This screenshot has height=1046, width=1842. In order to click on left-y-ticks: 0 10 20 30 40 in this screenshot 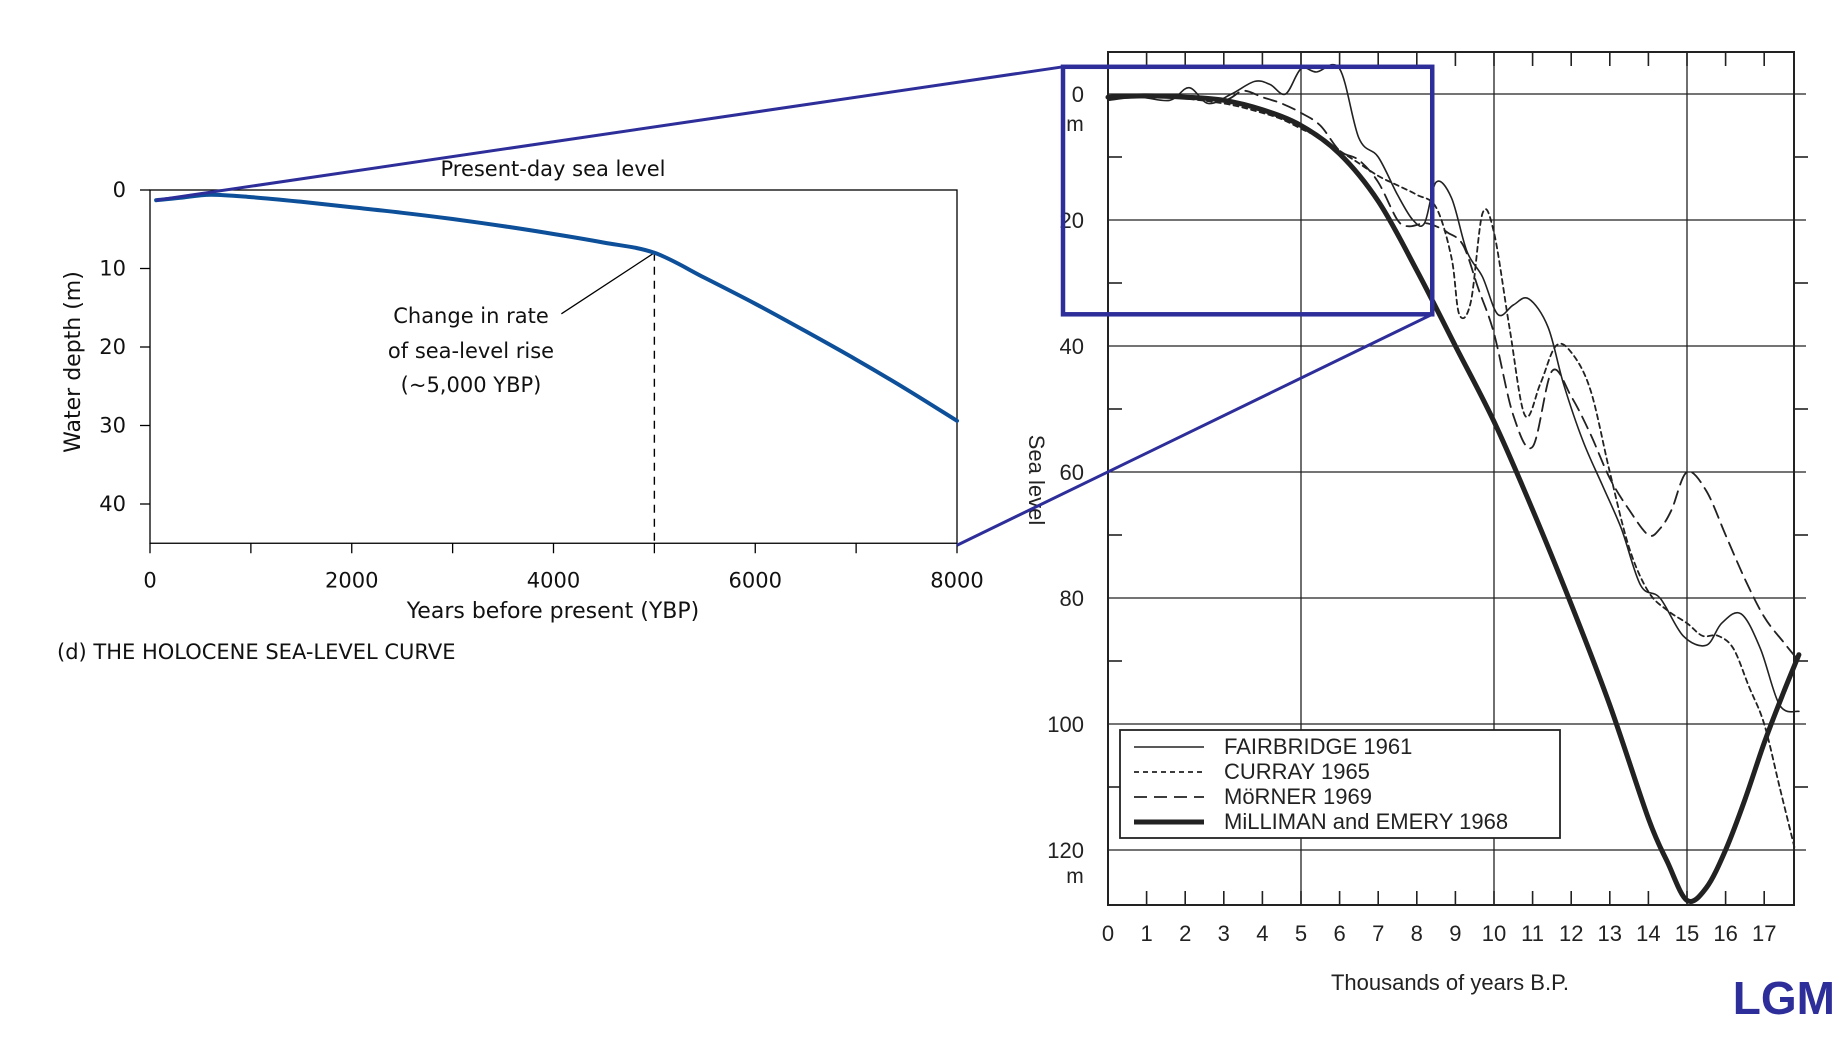, I will do `click(124, 347)`.